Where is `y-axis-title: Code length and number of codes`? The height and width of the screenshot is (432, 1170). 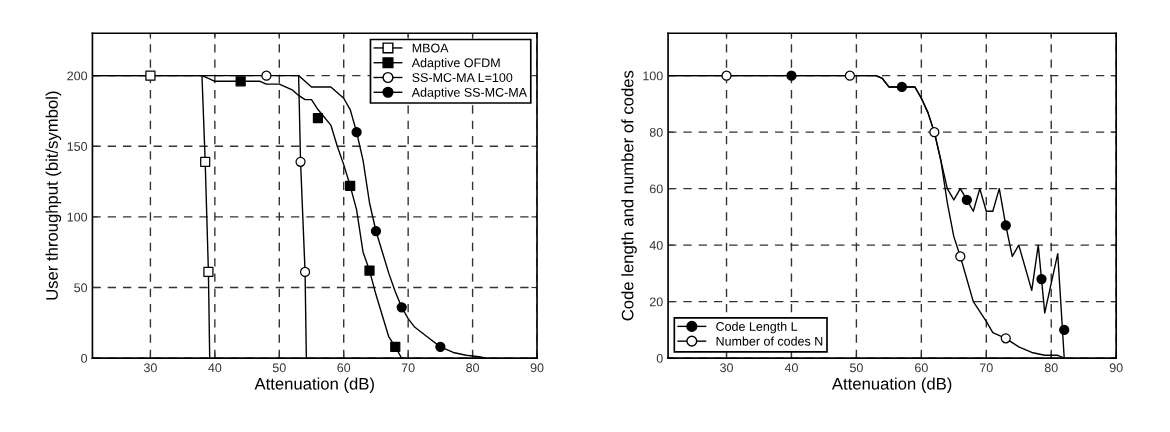
y-axis-title: Code length and number of codes is located at coordinates (629, 195).